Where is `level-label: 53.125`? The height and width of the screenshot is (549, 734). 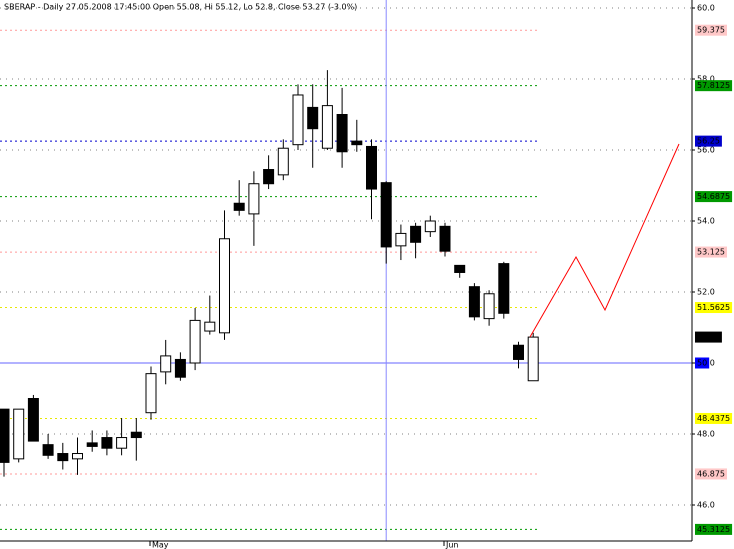
level-label: 53.125 is located at coordinates (711, 252).